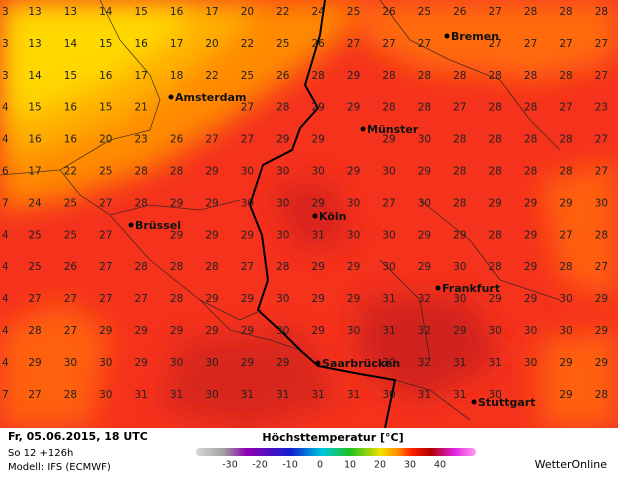  I want to click on grid-value: 20, so click(105, 140).